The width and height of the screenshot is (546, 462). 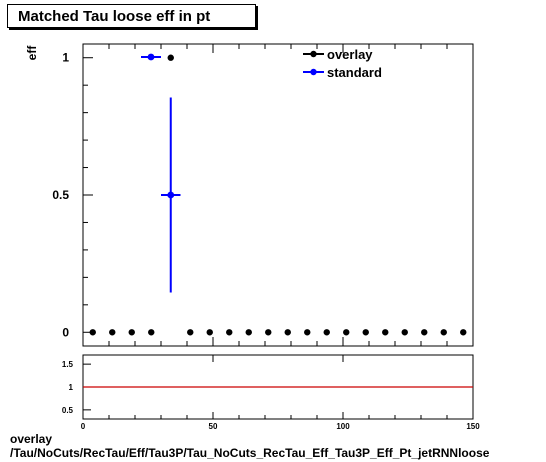 I want to click on standard-point, so click(x=171, y=195).